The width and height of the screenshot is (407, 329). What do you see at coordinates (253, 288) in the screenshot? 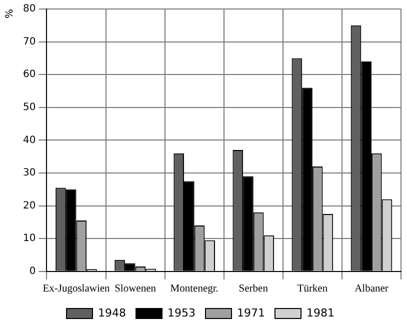
I see `x-tick-label: Serben` at bounding box center [253, 288].